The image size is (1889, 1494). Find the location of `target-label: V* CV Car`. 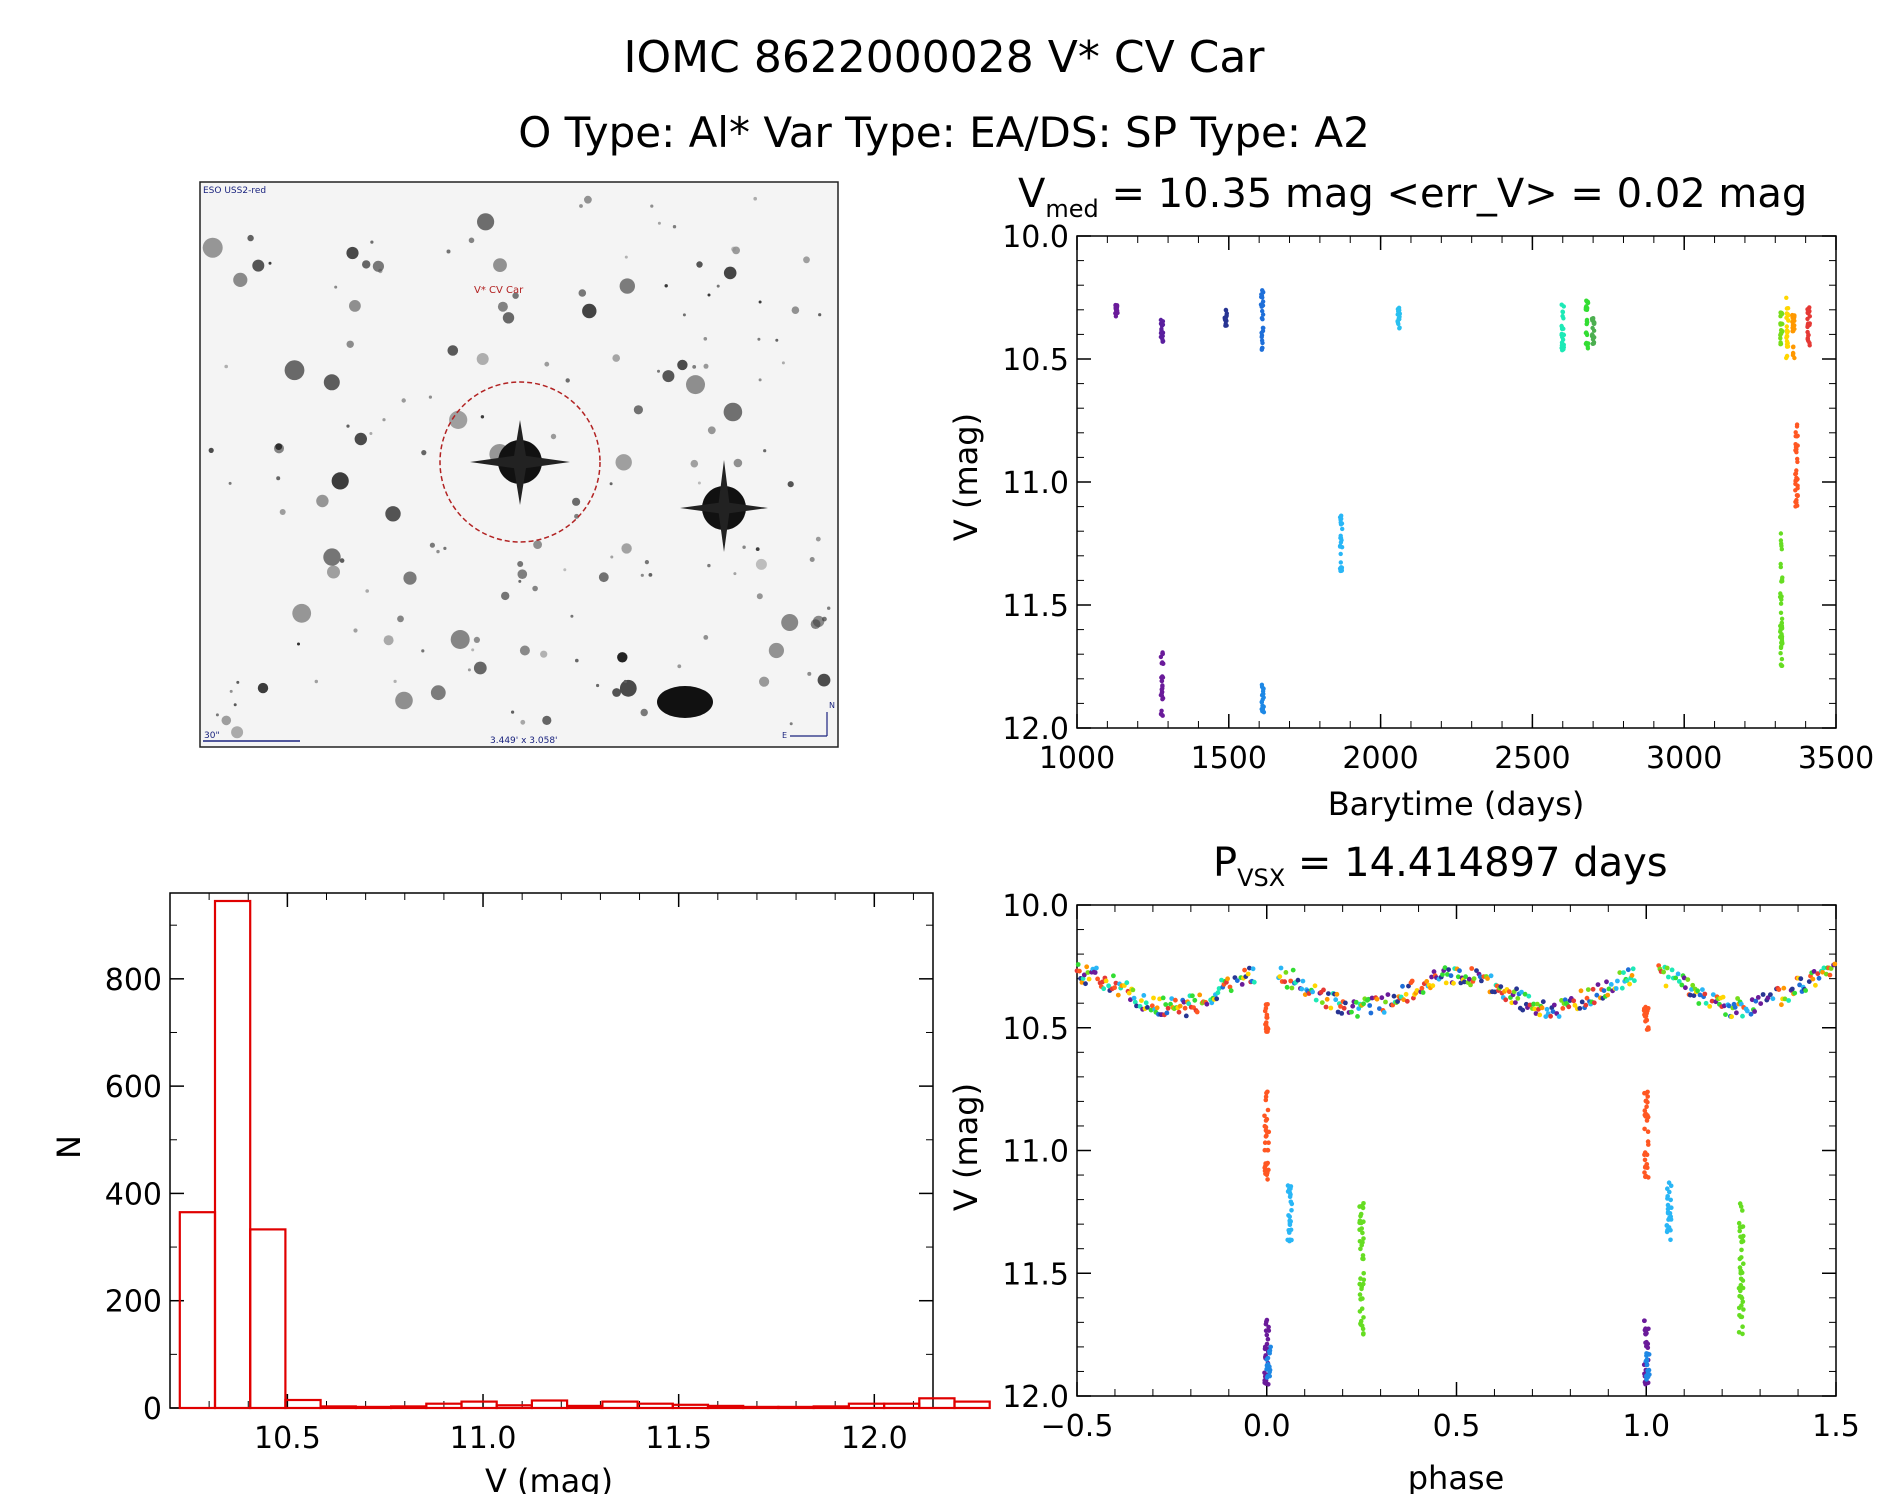

target-label: V* CV Car is located at coordinates (499, 290).